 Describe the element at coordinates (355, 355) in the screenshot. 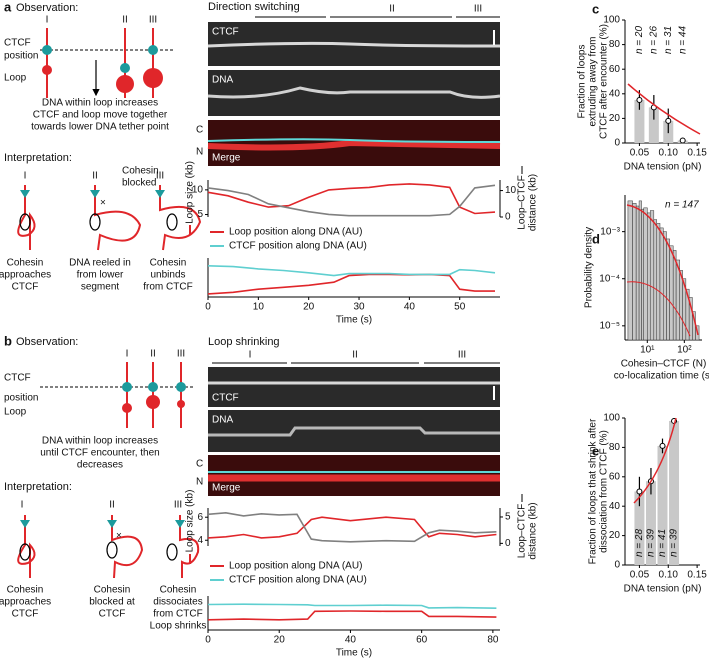

I see `phase-label: II` at that location.